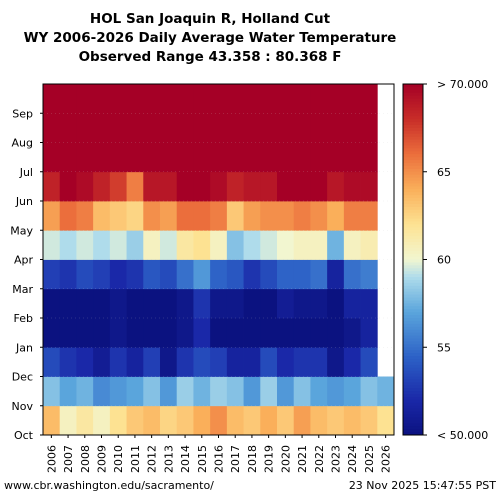 The image size is (500, 500). I want to click on heatmap-cell-2020-jun, so click(286, 186).